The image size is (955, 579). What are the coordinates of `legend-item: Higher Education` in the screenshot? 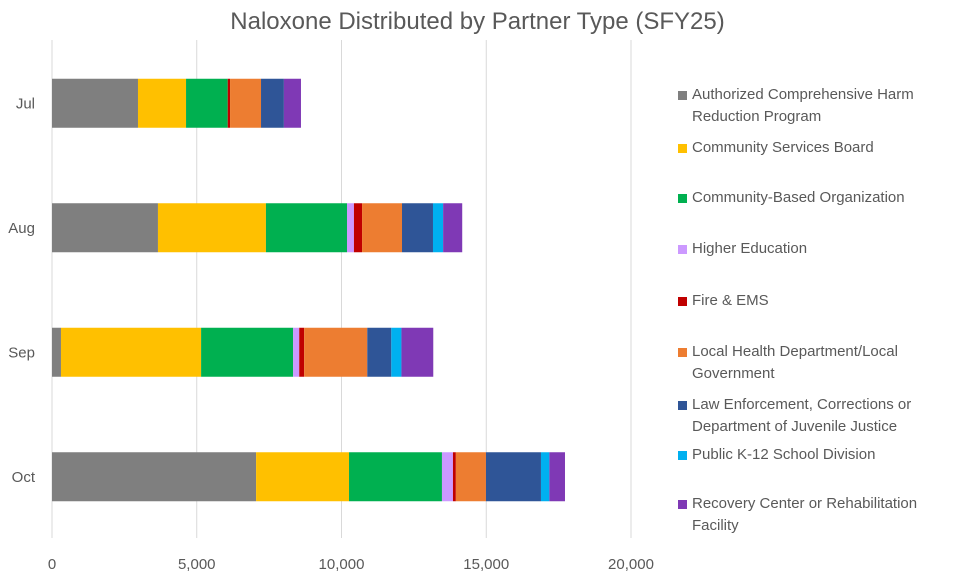 It's located at (742, 249).